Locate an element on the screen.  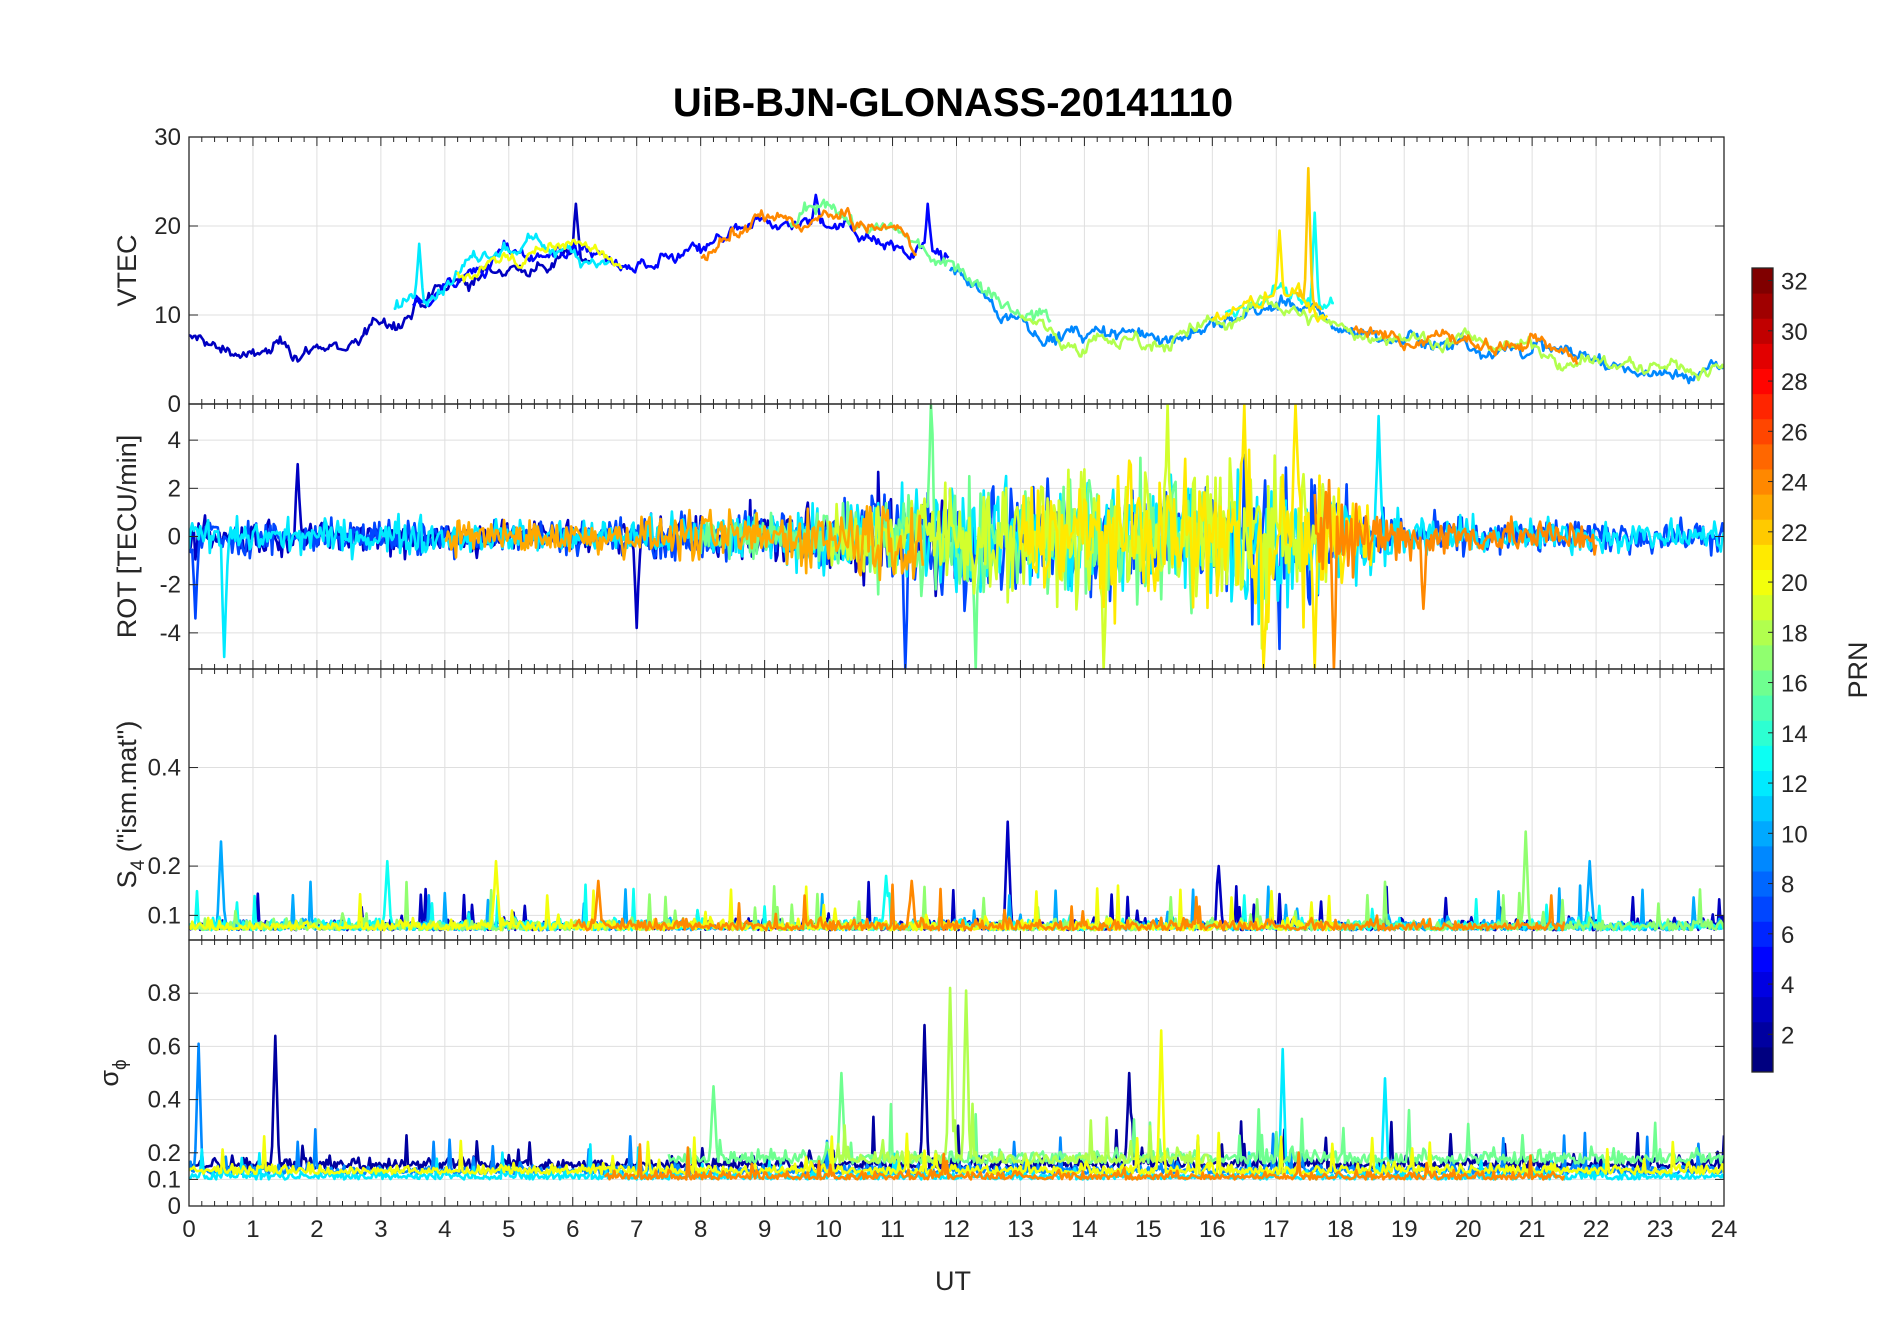
y-axis-label-sigma: σϕ is located at coordinates (112, 1072).